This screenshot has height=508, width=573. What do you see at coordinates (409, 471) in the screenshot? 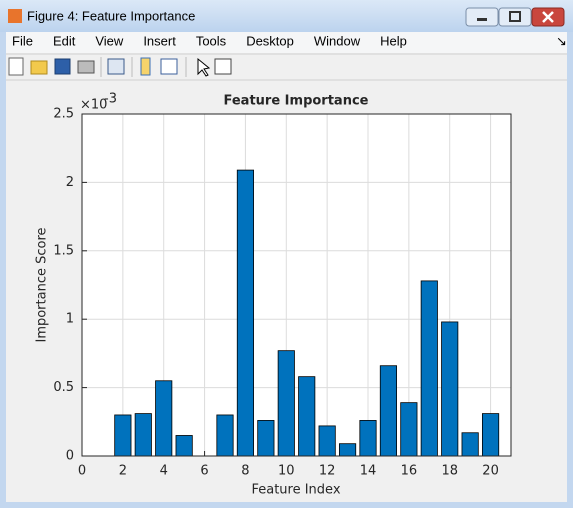
I see `x-tick-label: 16` at bounding box center [409, 471].